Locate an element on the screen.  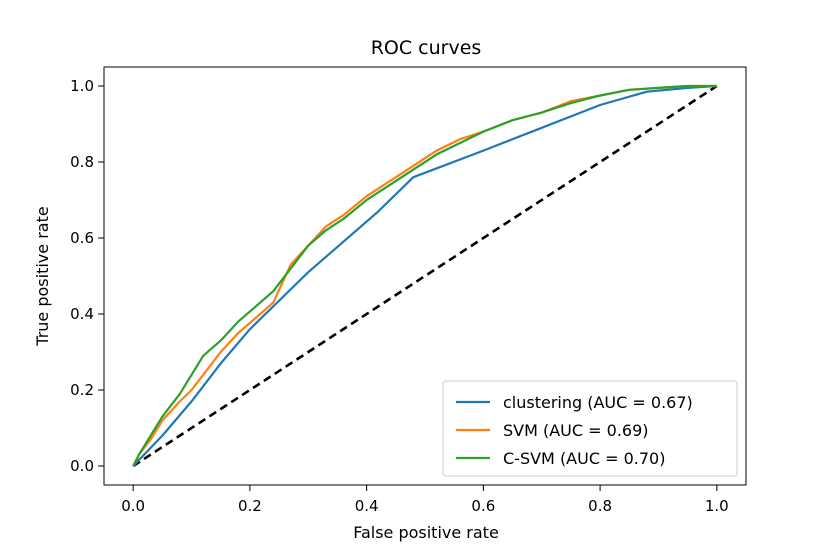
y-tick-label: 0.6 is located at coordinates (82, 238).